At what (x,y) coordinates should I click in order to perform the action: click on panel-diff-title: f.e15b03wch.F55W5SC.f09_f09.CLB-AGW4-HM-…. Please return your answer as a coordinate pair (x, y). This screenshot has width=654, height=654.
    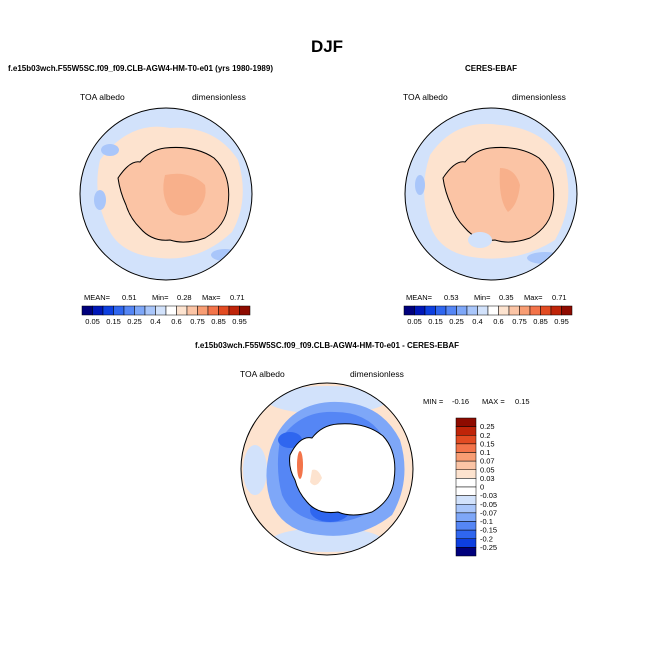
    Looking at the image, I should click on (327, 345).